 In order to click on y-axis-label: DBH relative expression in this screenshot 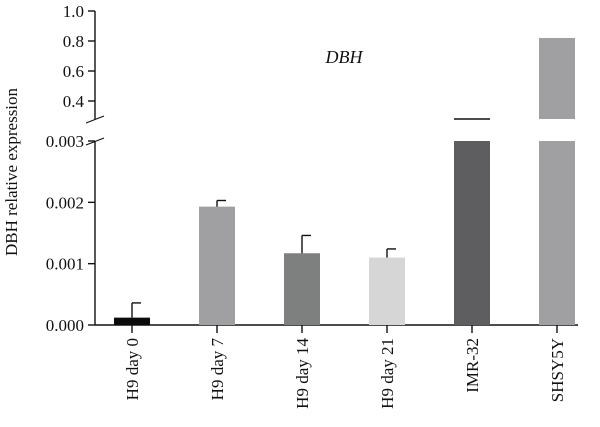, I will do `click(11, 171)`.